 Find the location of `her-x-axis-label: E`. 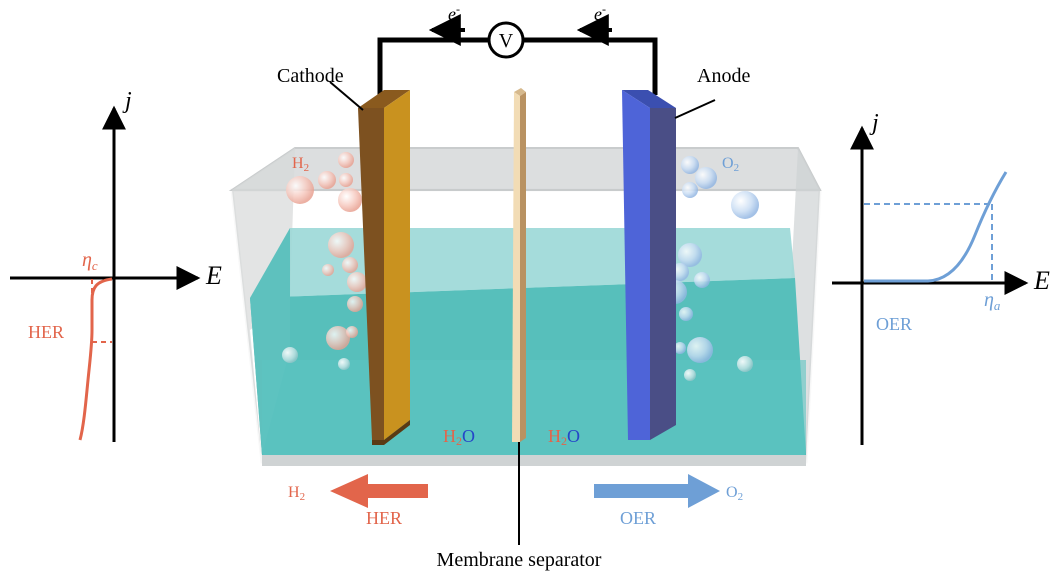

her-x-axis-label: E is located at coordinates (213, 275).